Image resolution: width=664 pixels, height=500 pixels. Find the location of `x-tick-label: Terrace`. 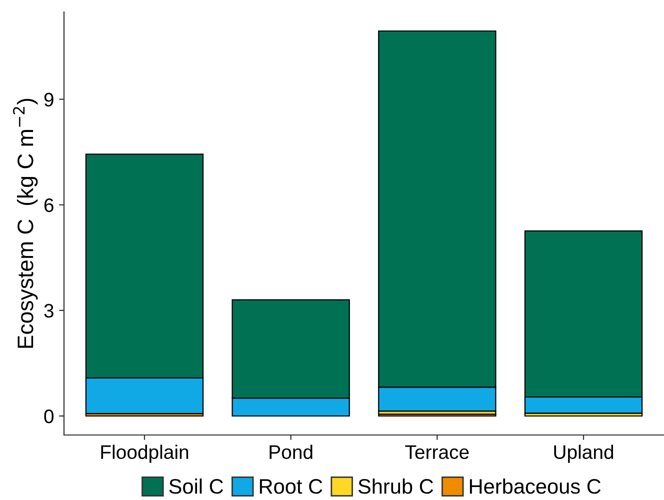

x-tick-label: Terrace is located at coordinates (437, 452).